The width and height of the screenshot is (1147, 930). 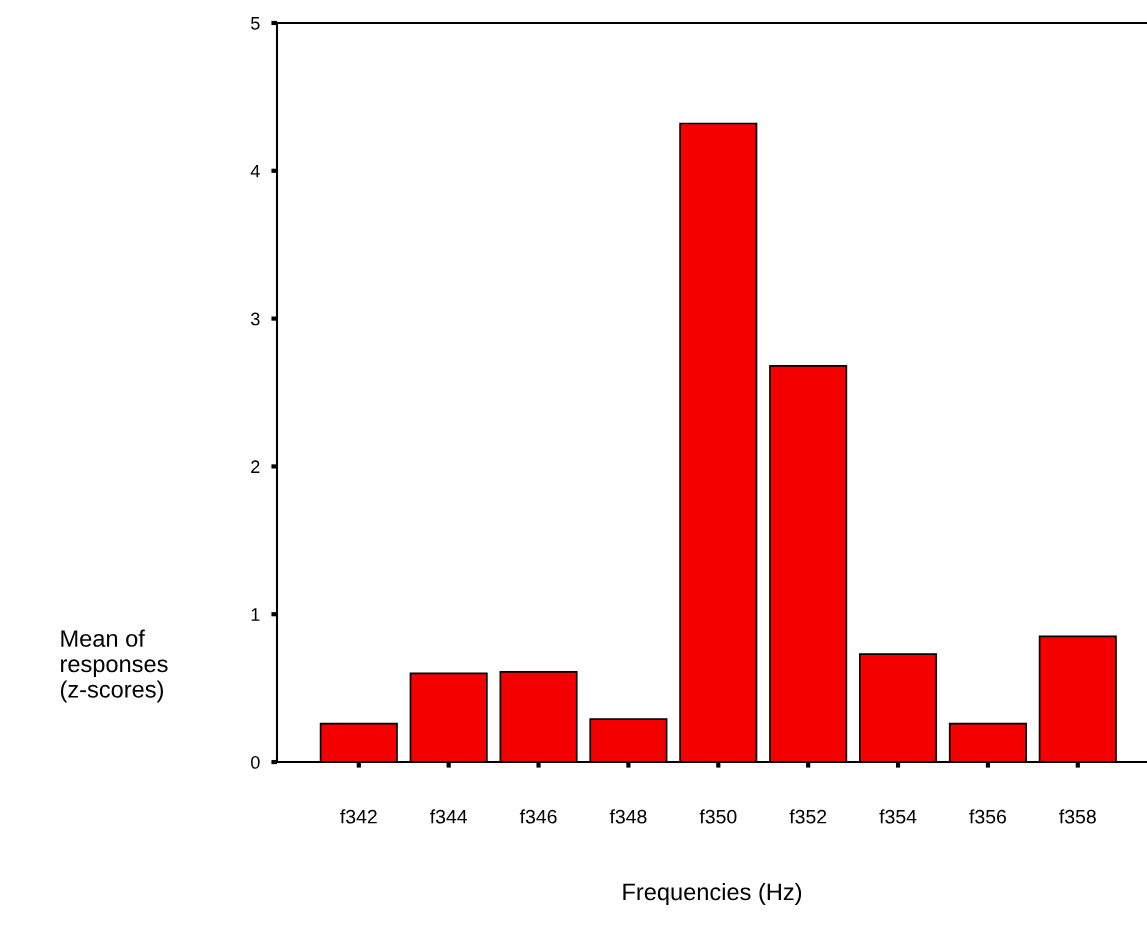 I want to click on x-tick-label: f342, so click(x=358, y=816).